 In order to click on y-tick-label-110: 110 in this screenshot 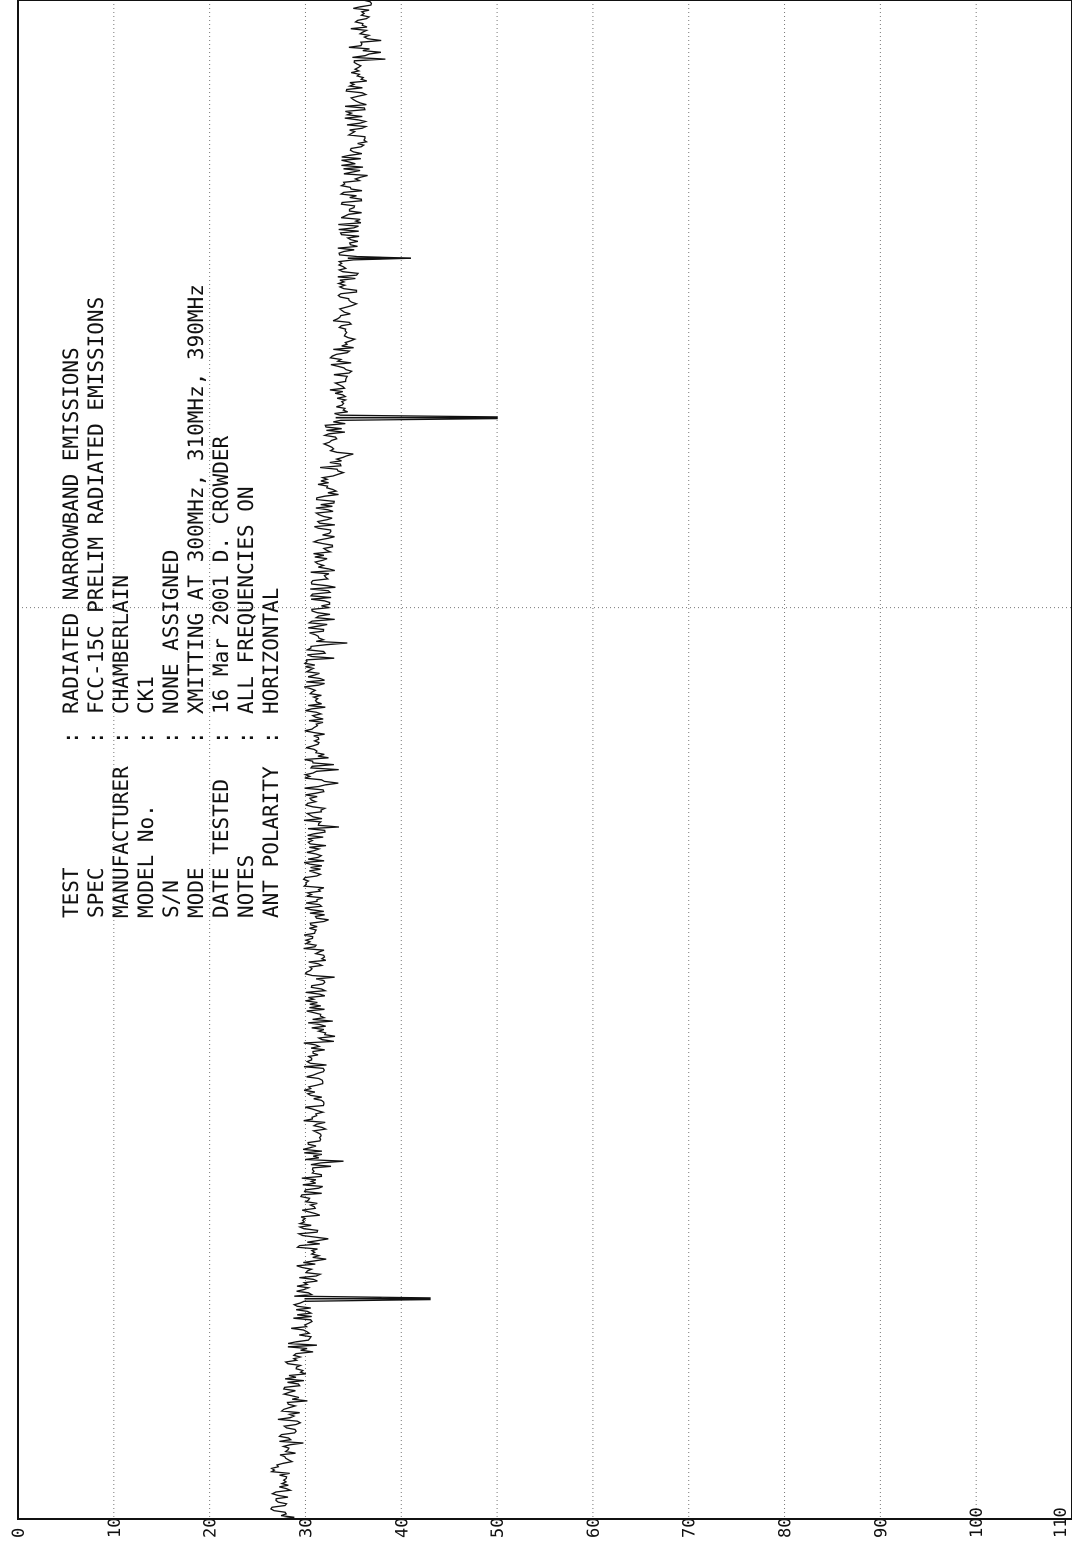, I will do `click(1061, 1522)`.